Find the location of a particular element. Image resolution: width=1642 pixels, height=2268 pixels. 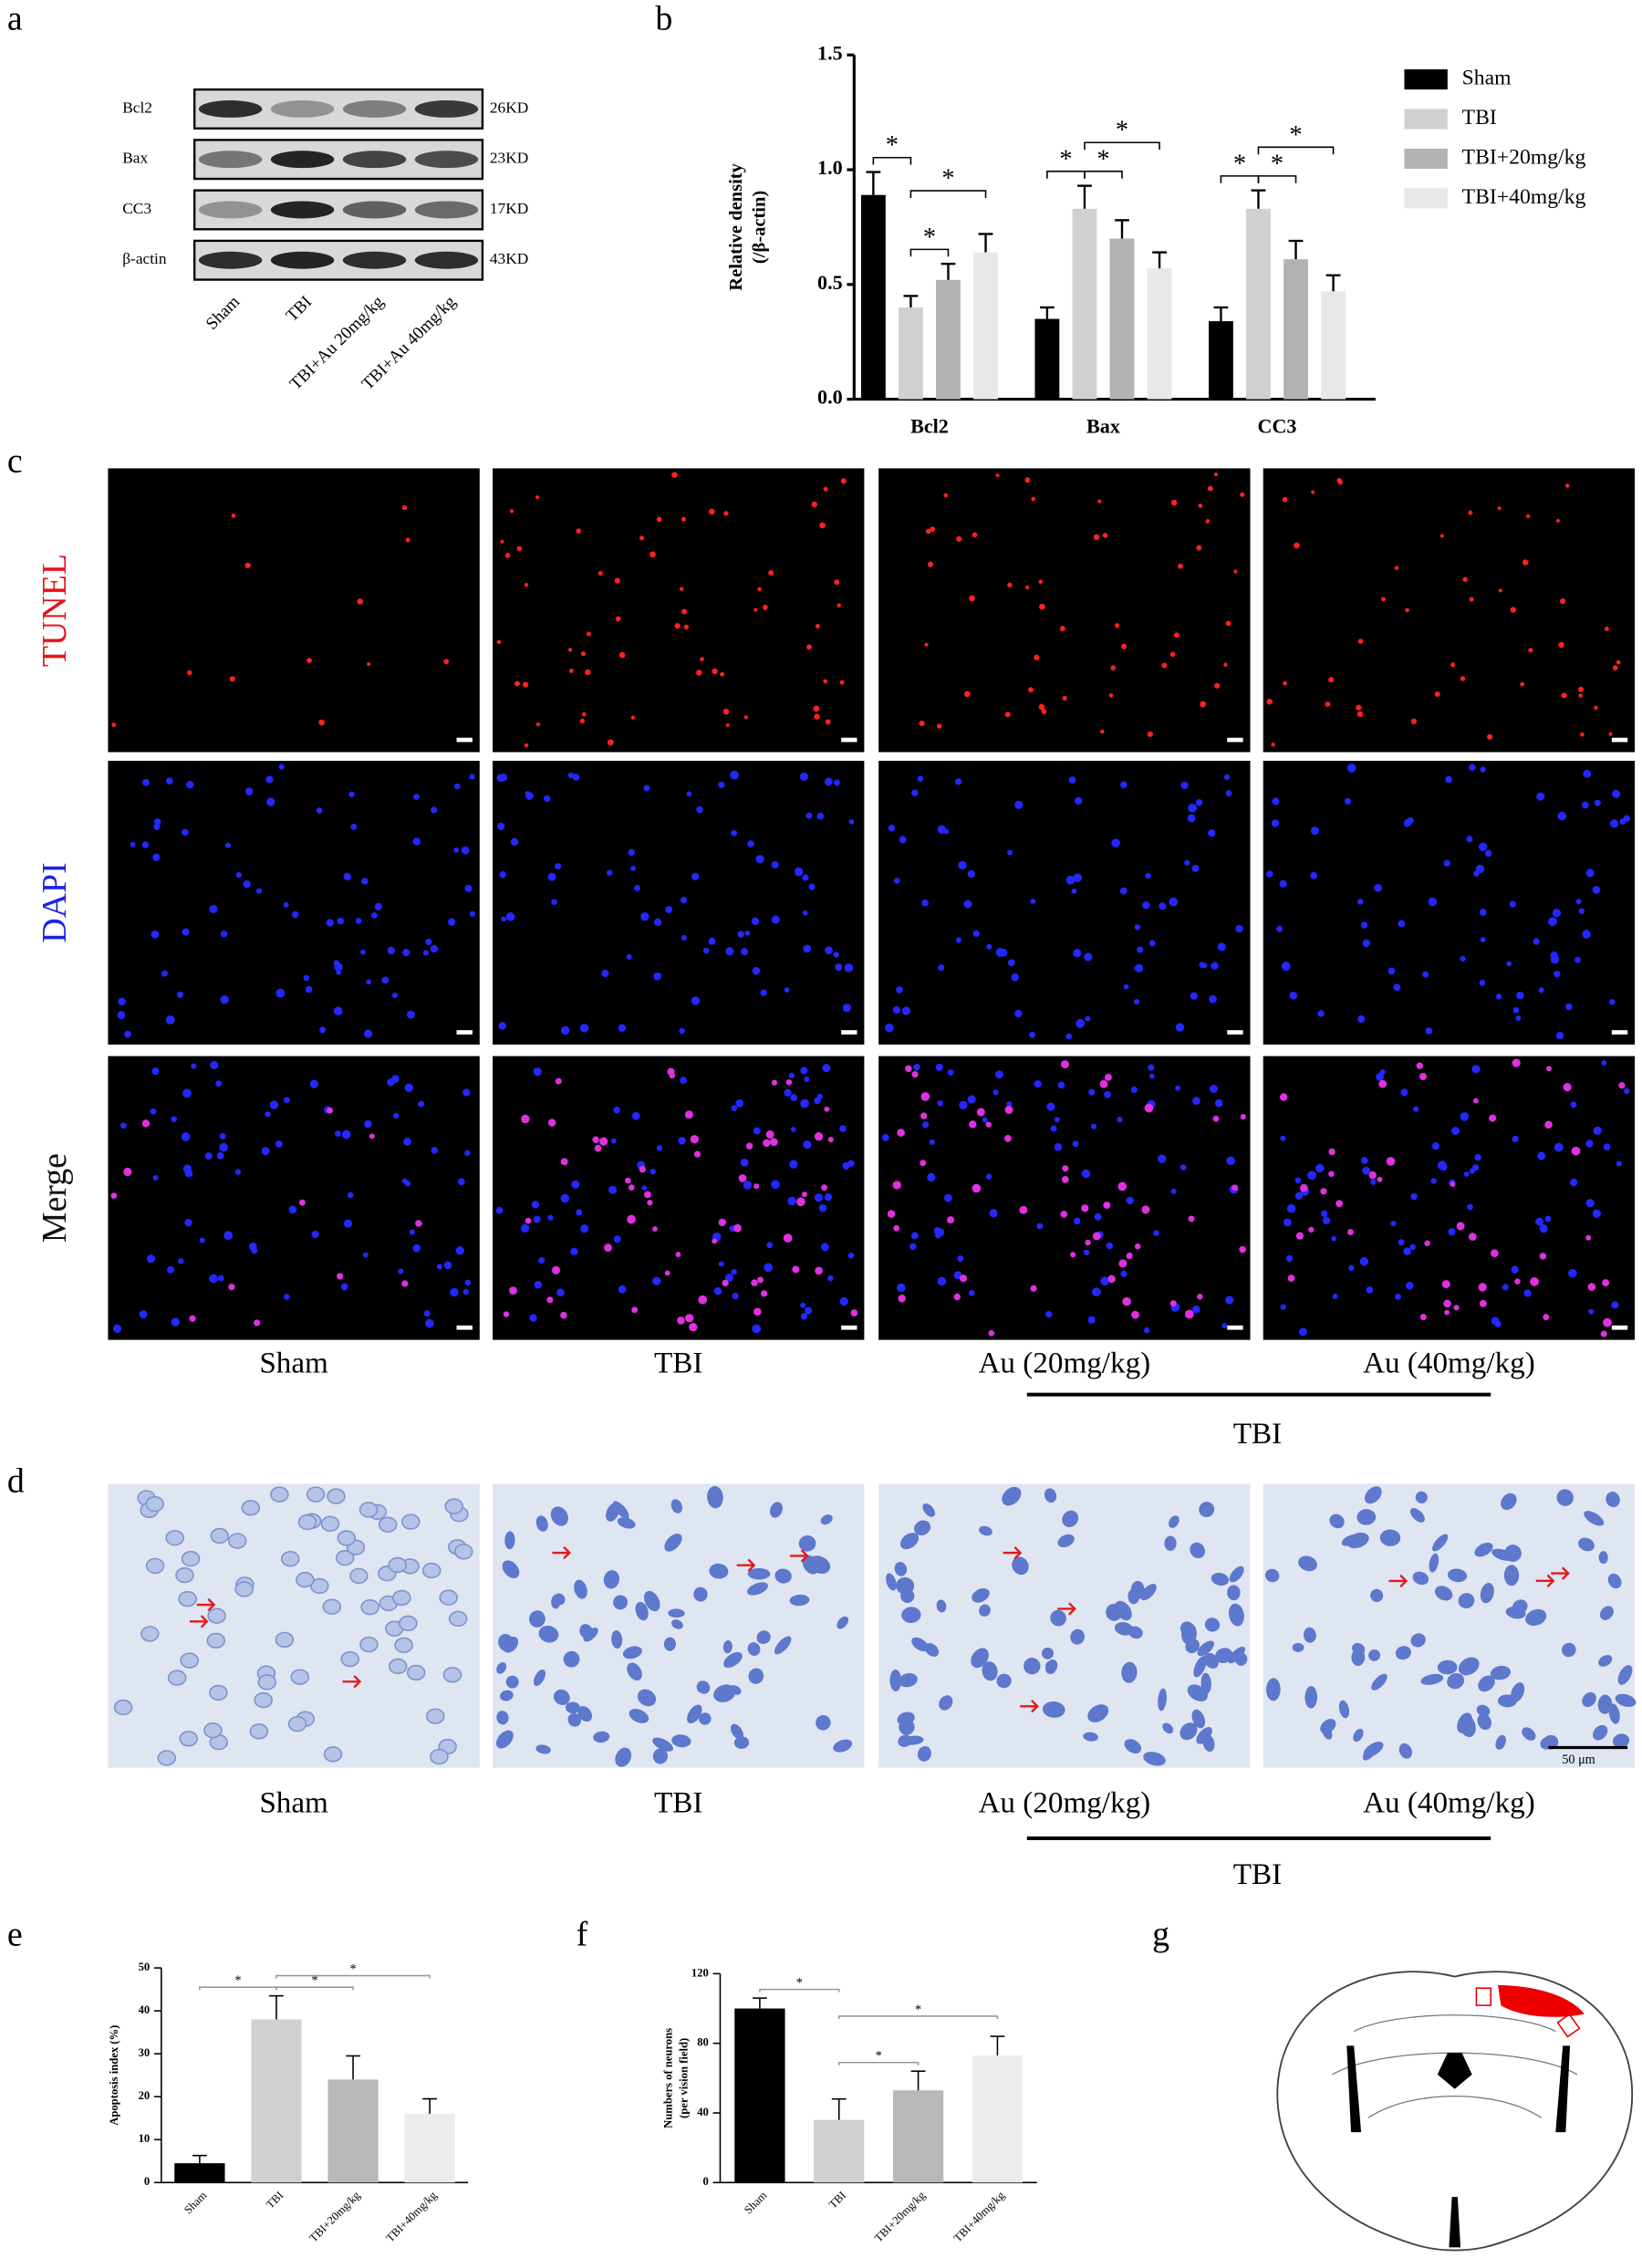

blot-band is located at coordinates (374, 210).